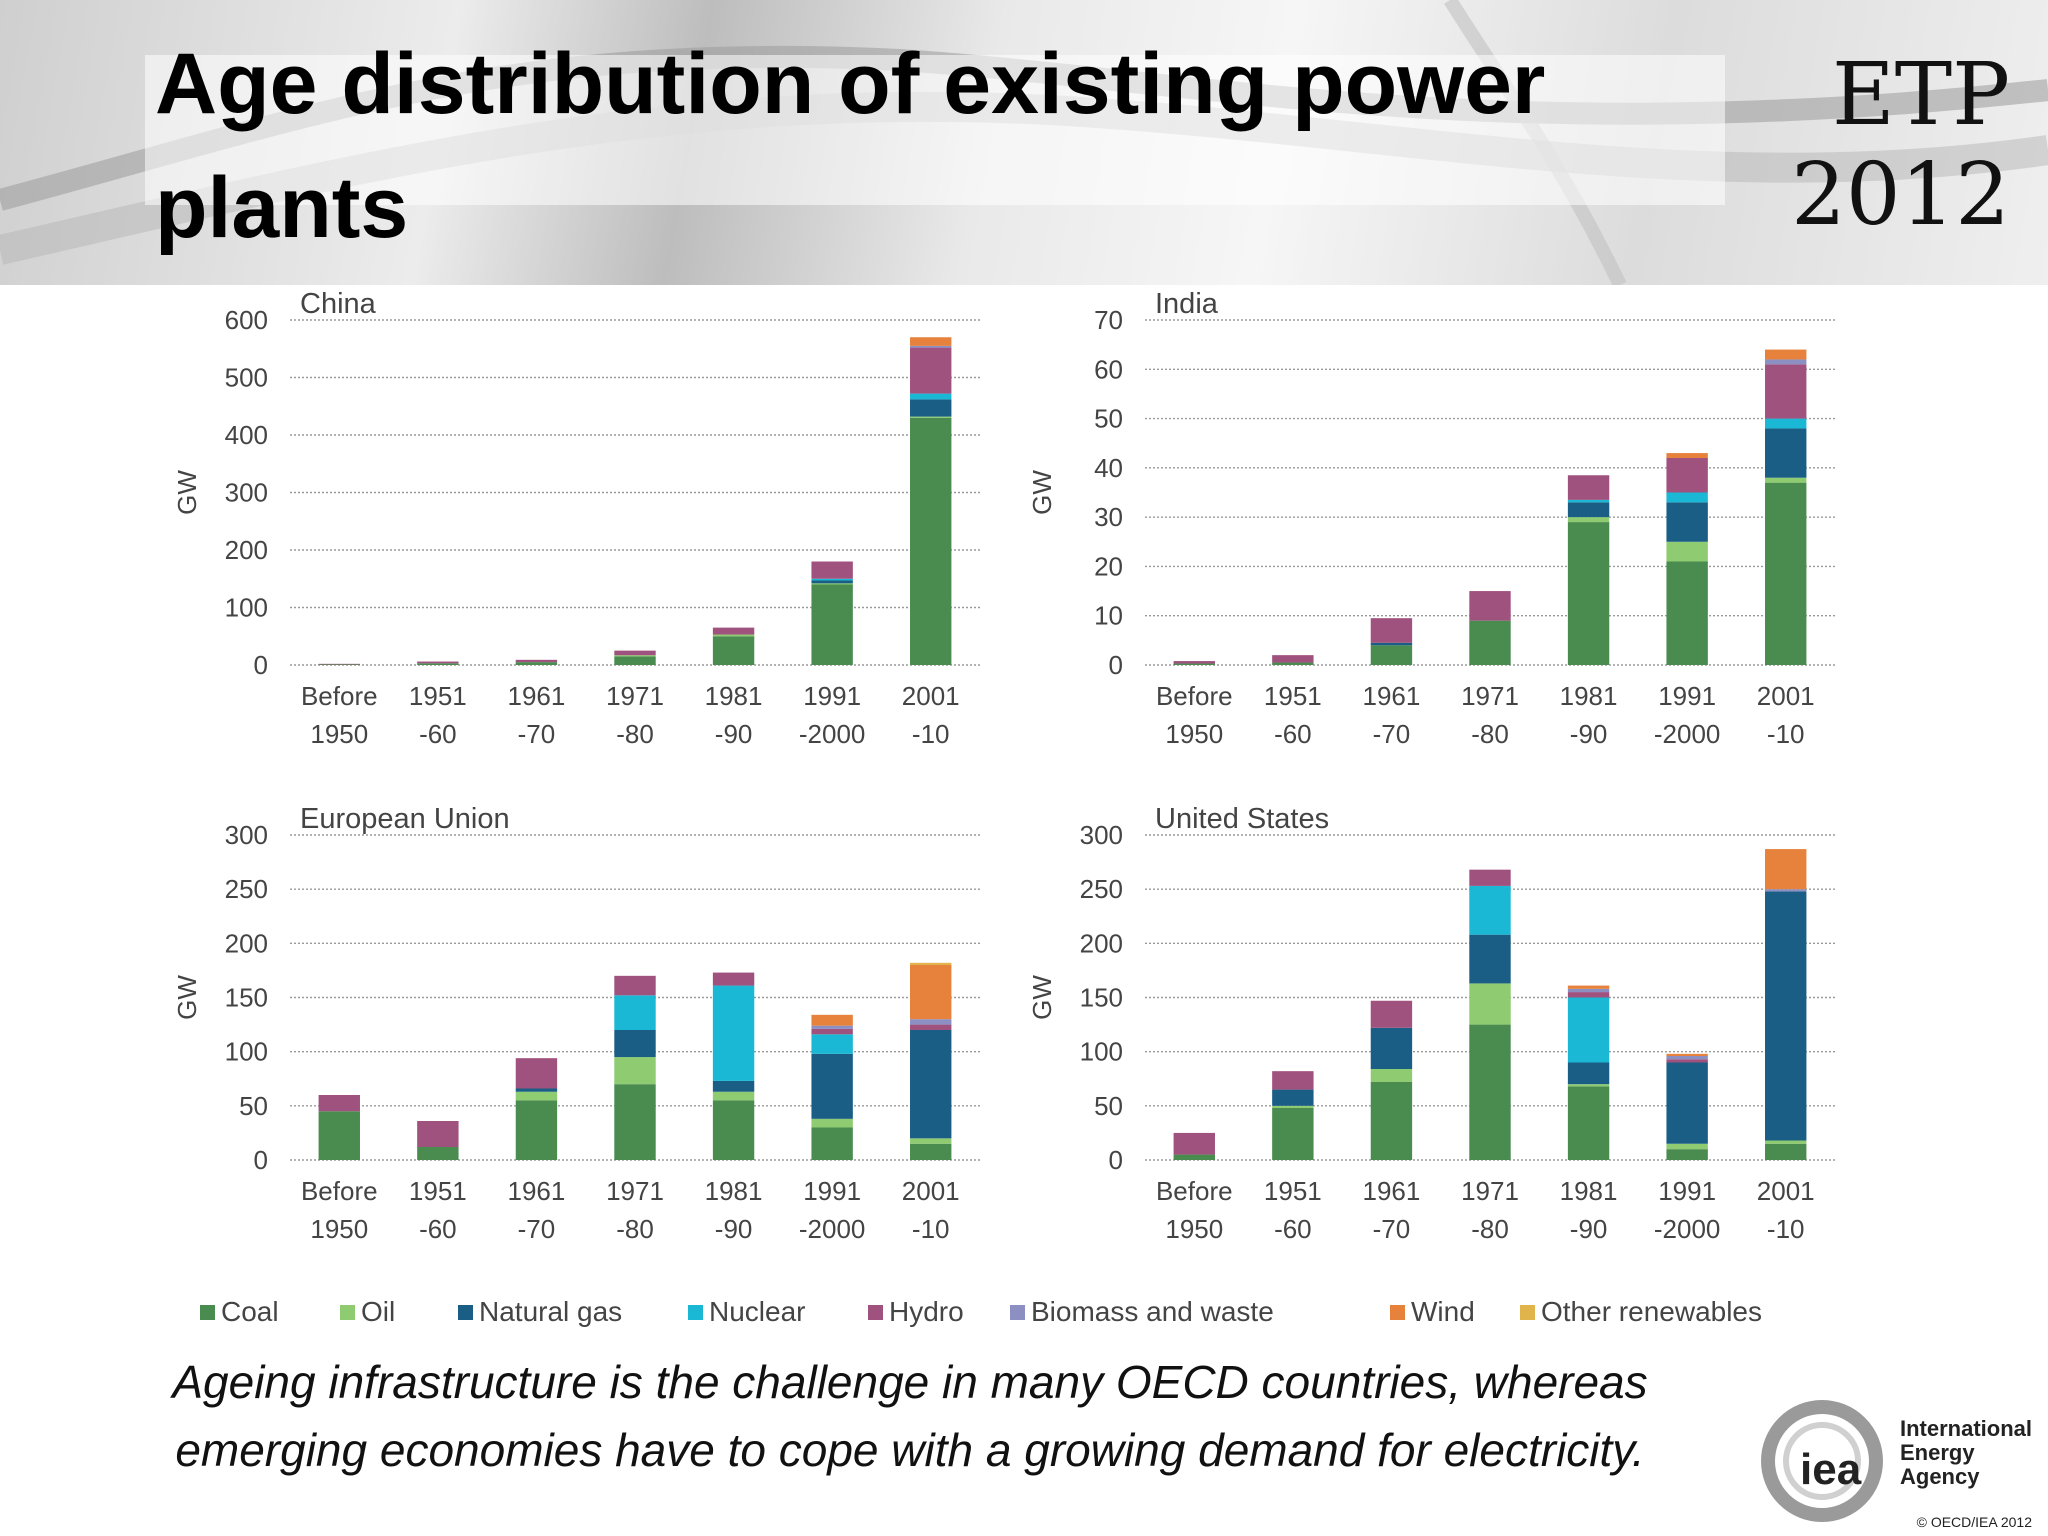  What do you see at coordinates (757, 1311) in the screenshot?
I see `legend-label: Nuclear` at bounding box center [757, 1311].